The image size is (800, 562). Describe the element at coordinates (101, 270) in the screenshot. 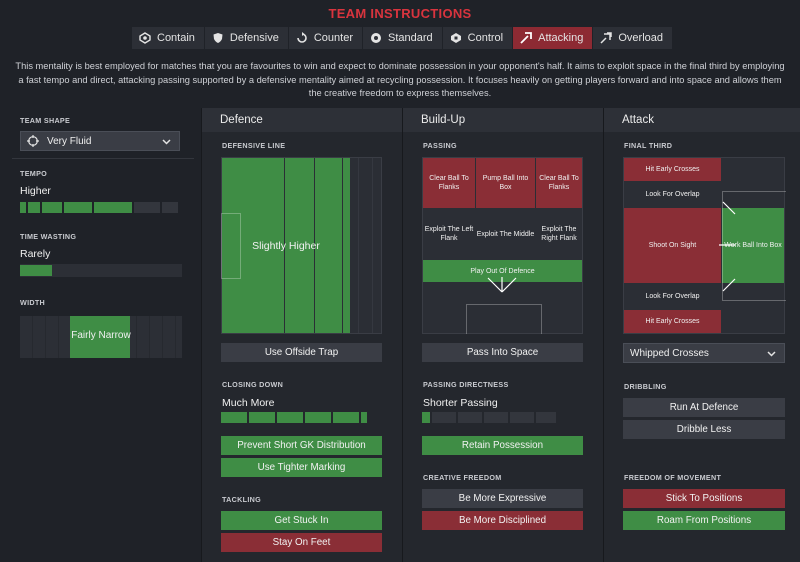

I see `time-wasting-slider` at that location.